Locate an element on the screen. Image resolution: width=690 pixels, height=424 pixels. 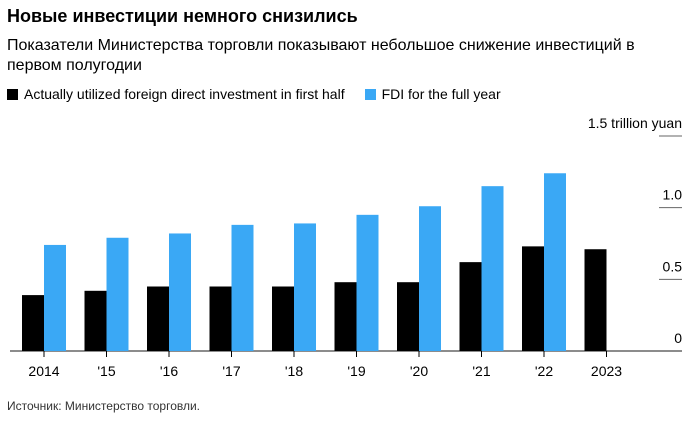
x-tick-label: '20 is located at coordinates (419, 371).